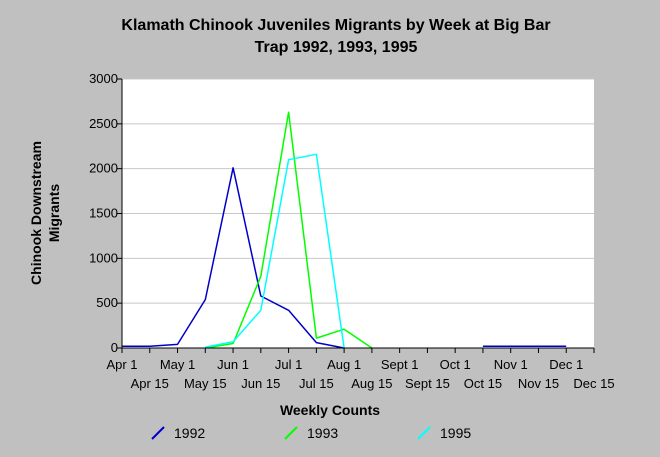 This screenshot has width=660, height=457. Describe the element at coordinates (322, 433) in the screenshot. I see `legend-label-1993: 1993` at that location.